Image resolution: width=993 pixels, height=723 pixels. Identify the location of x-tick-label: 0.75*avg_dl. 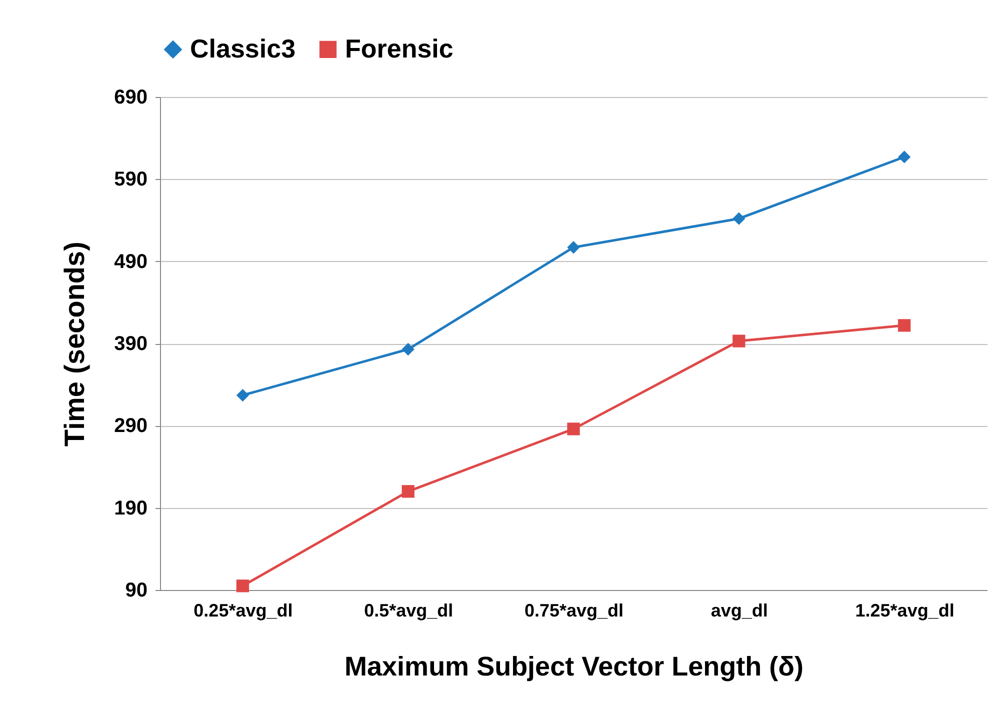
(574, 610).